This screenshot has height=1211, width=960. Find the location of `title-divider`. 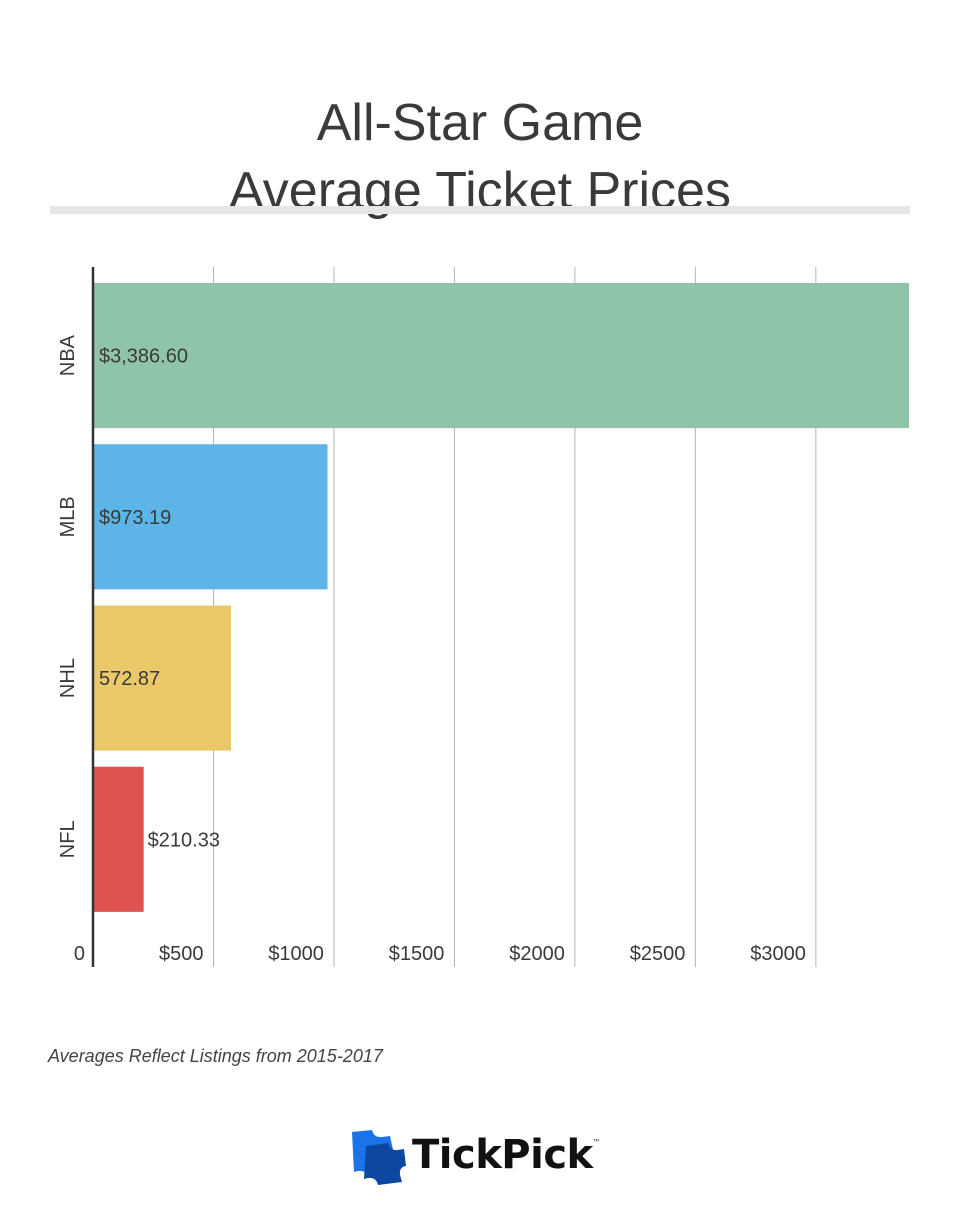

title-divider is located at coordinates (480, 210).